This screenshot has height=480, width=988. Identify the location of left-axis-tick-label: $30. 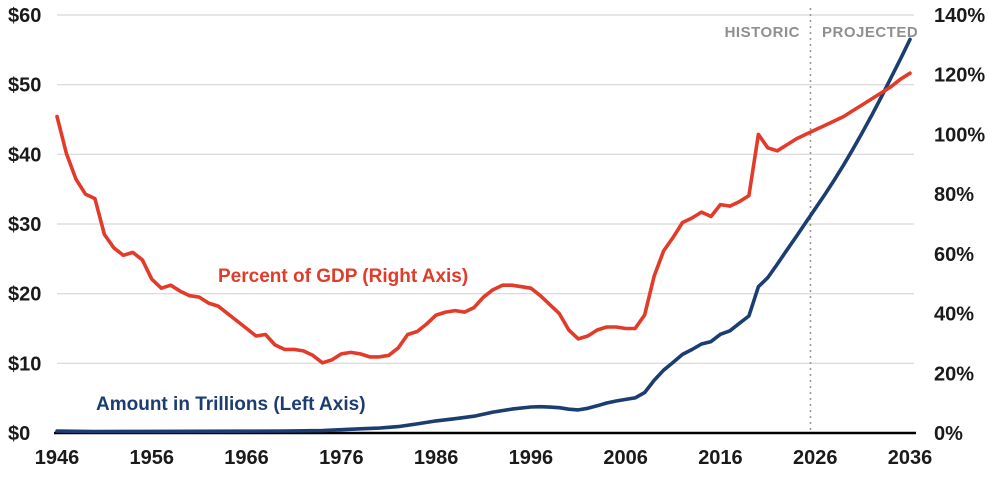
(24, 225).